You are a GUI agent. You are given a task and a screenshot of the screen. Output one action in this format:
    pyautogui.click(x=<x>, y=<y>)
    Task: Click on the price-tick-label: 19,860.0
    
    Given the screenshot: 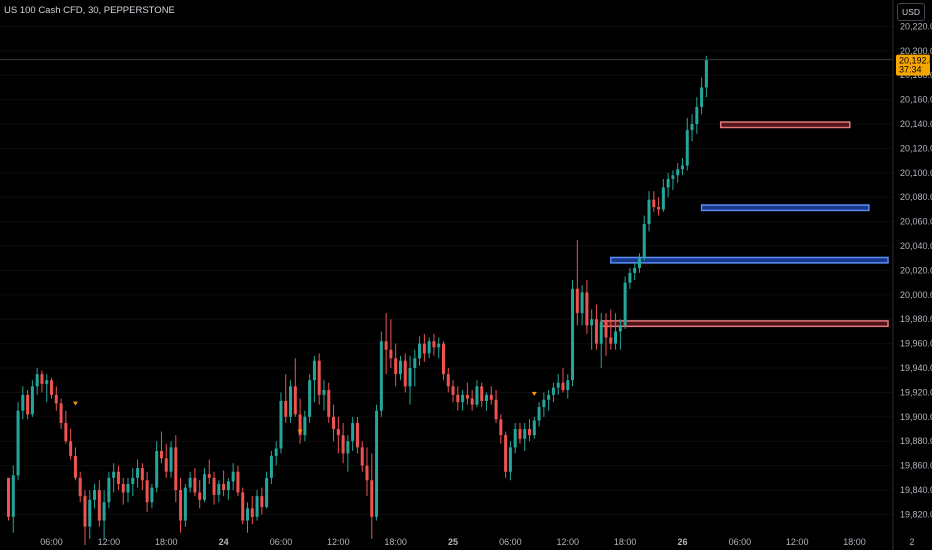 What is the action you would take?
    pyautogui.click(x=916, y=466)
    